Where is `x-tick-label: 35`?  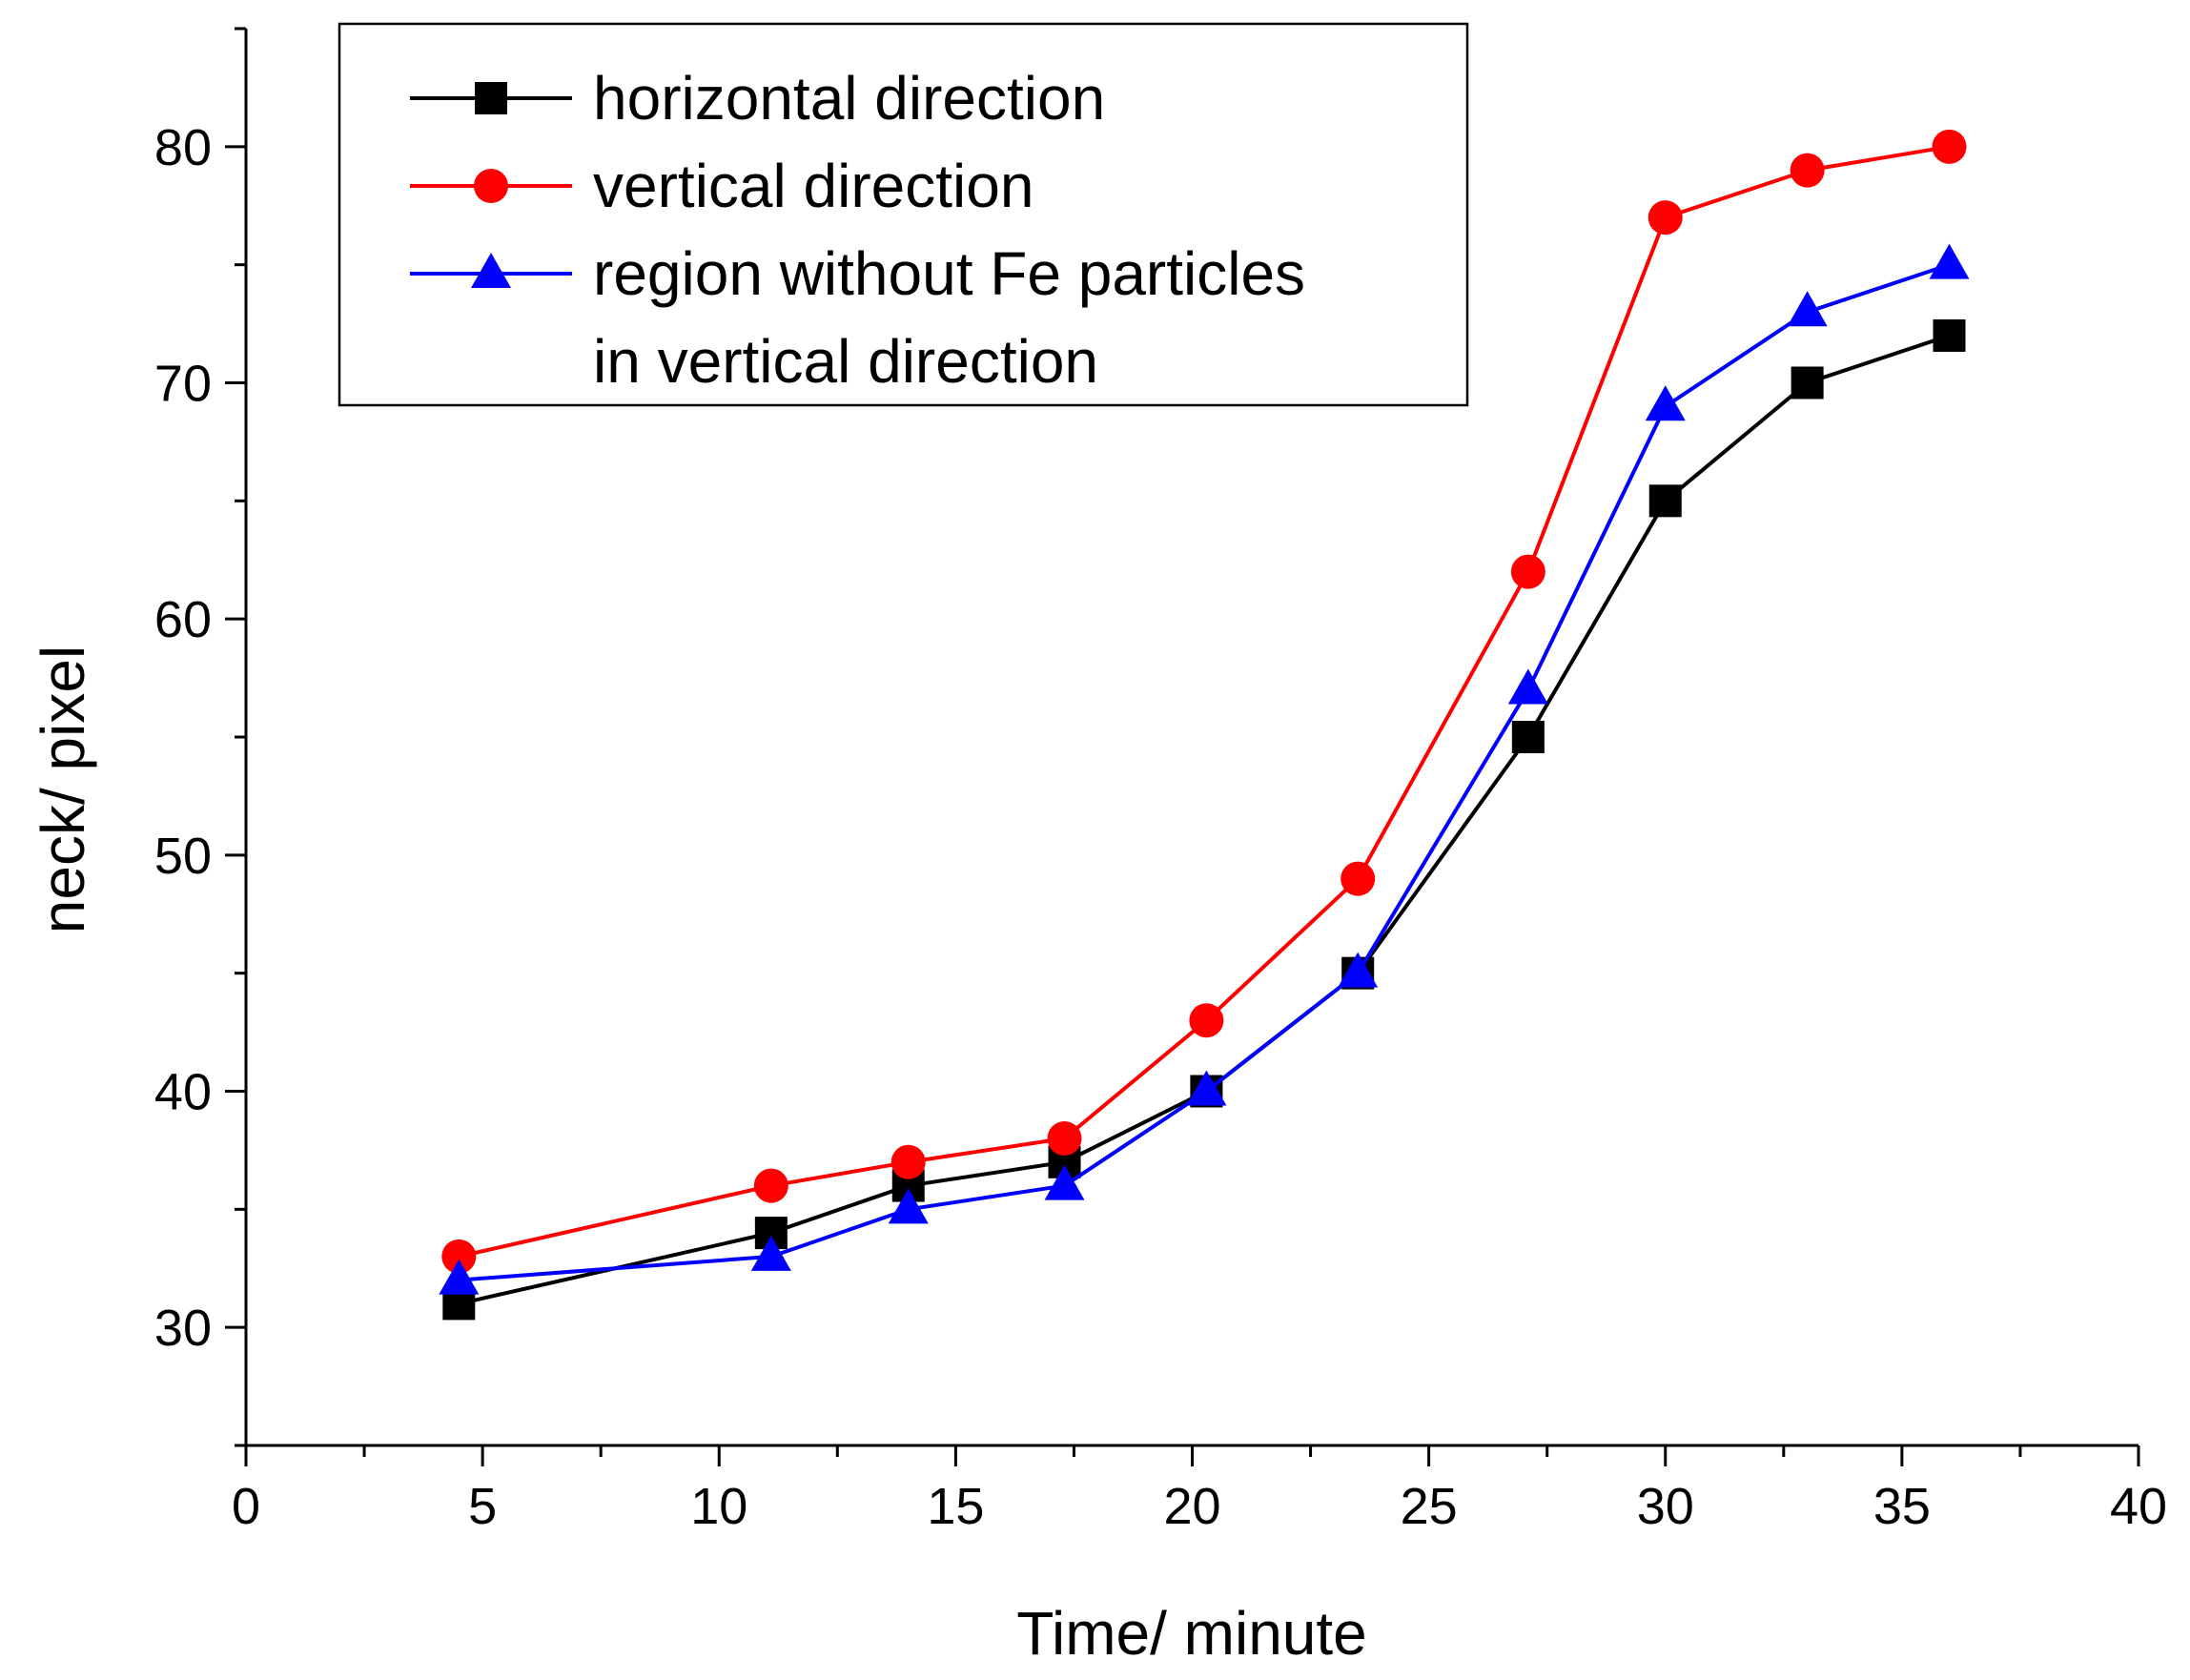
x-tick-label: 35 is located at coordinates (1902, 1506).